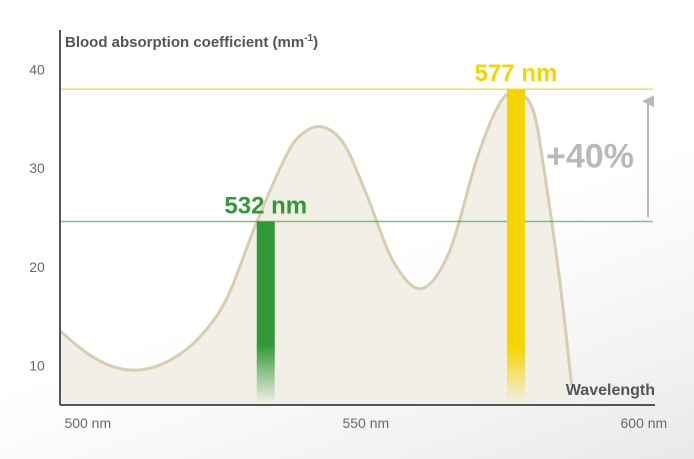 The height and width of the screenshot is (459, 694). What do you see at coordinates (184, 42) in the screenshot?
I see `y-axis-title-main: Blood absorption coefficient (mm` at bounding box center [184, 42].